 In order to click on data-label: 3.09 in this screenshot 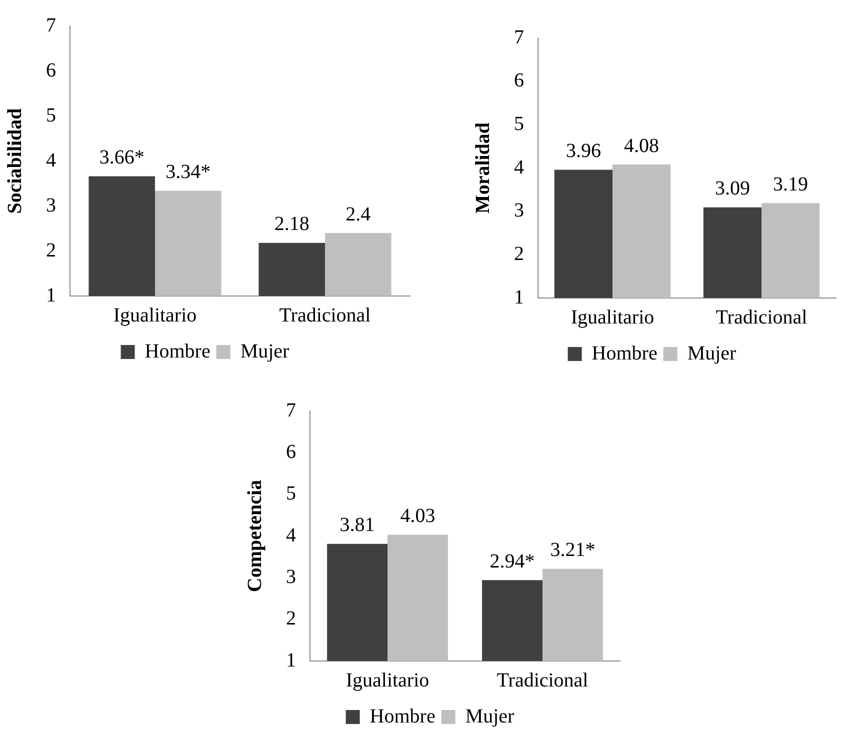, I will do `click(732, 189)`.